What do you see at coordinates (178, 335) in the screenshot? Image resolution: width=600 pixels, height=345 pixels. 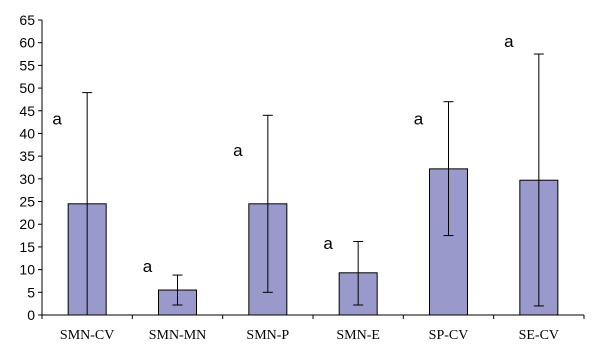 I see `x-tick-label: SMN-MN` at bounding box center [178, 335].